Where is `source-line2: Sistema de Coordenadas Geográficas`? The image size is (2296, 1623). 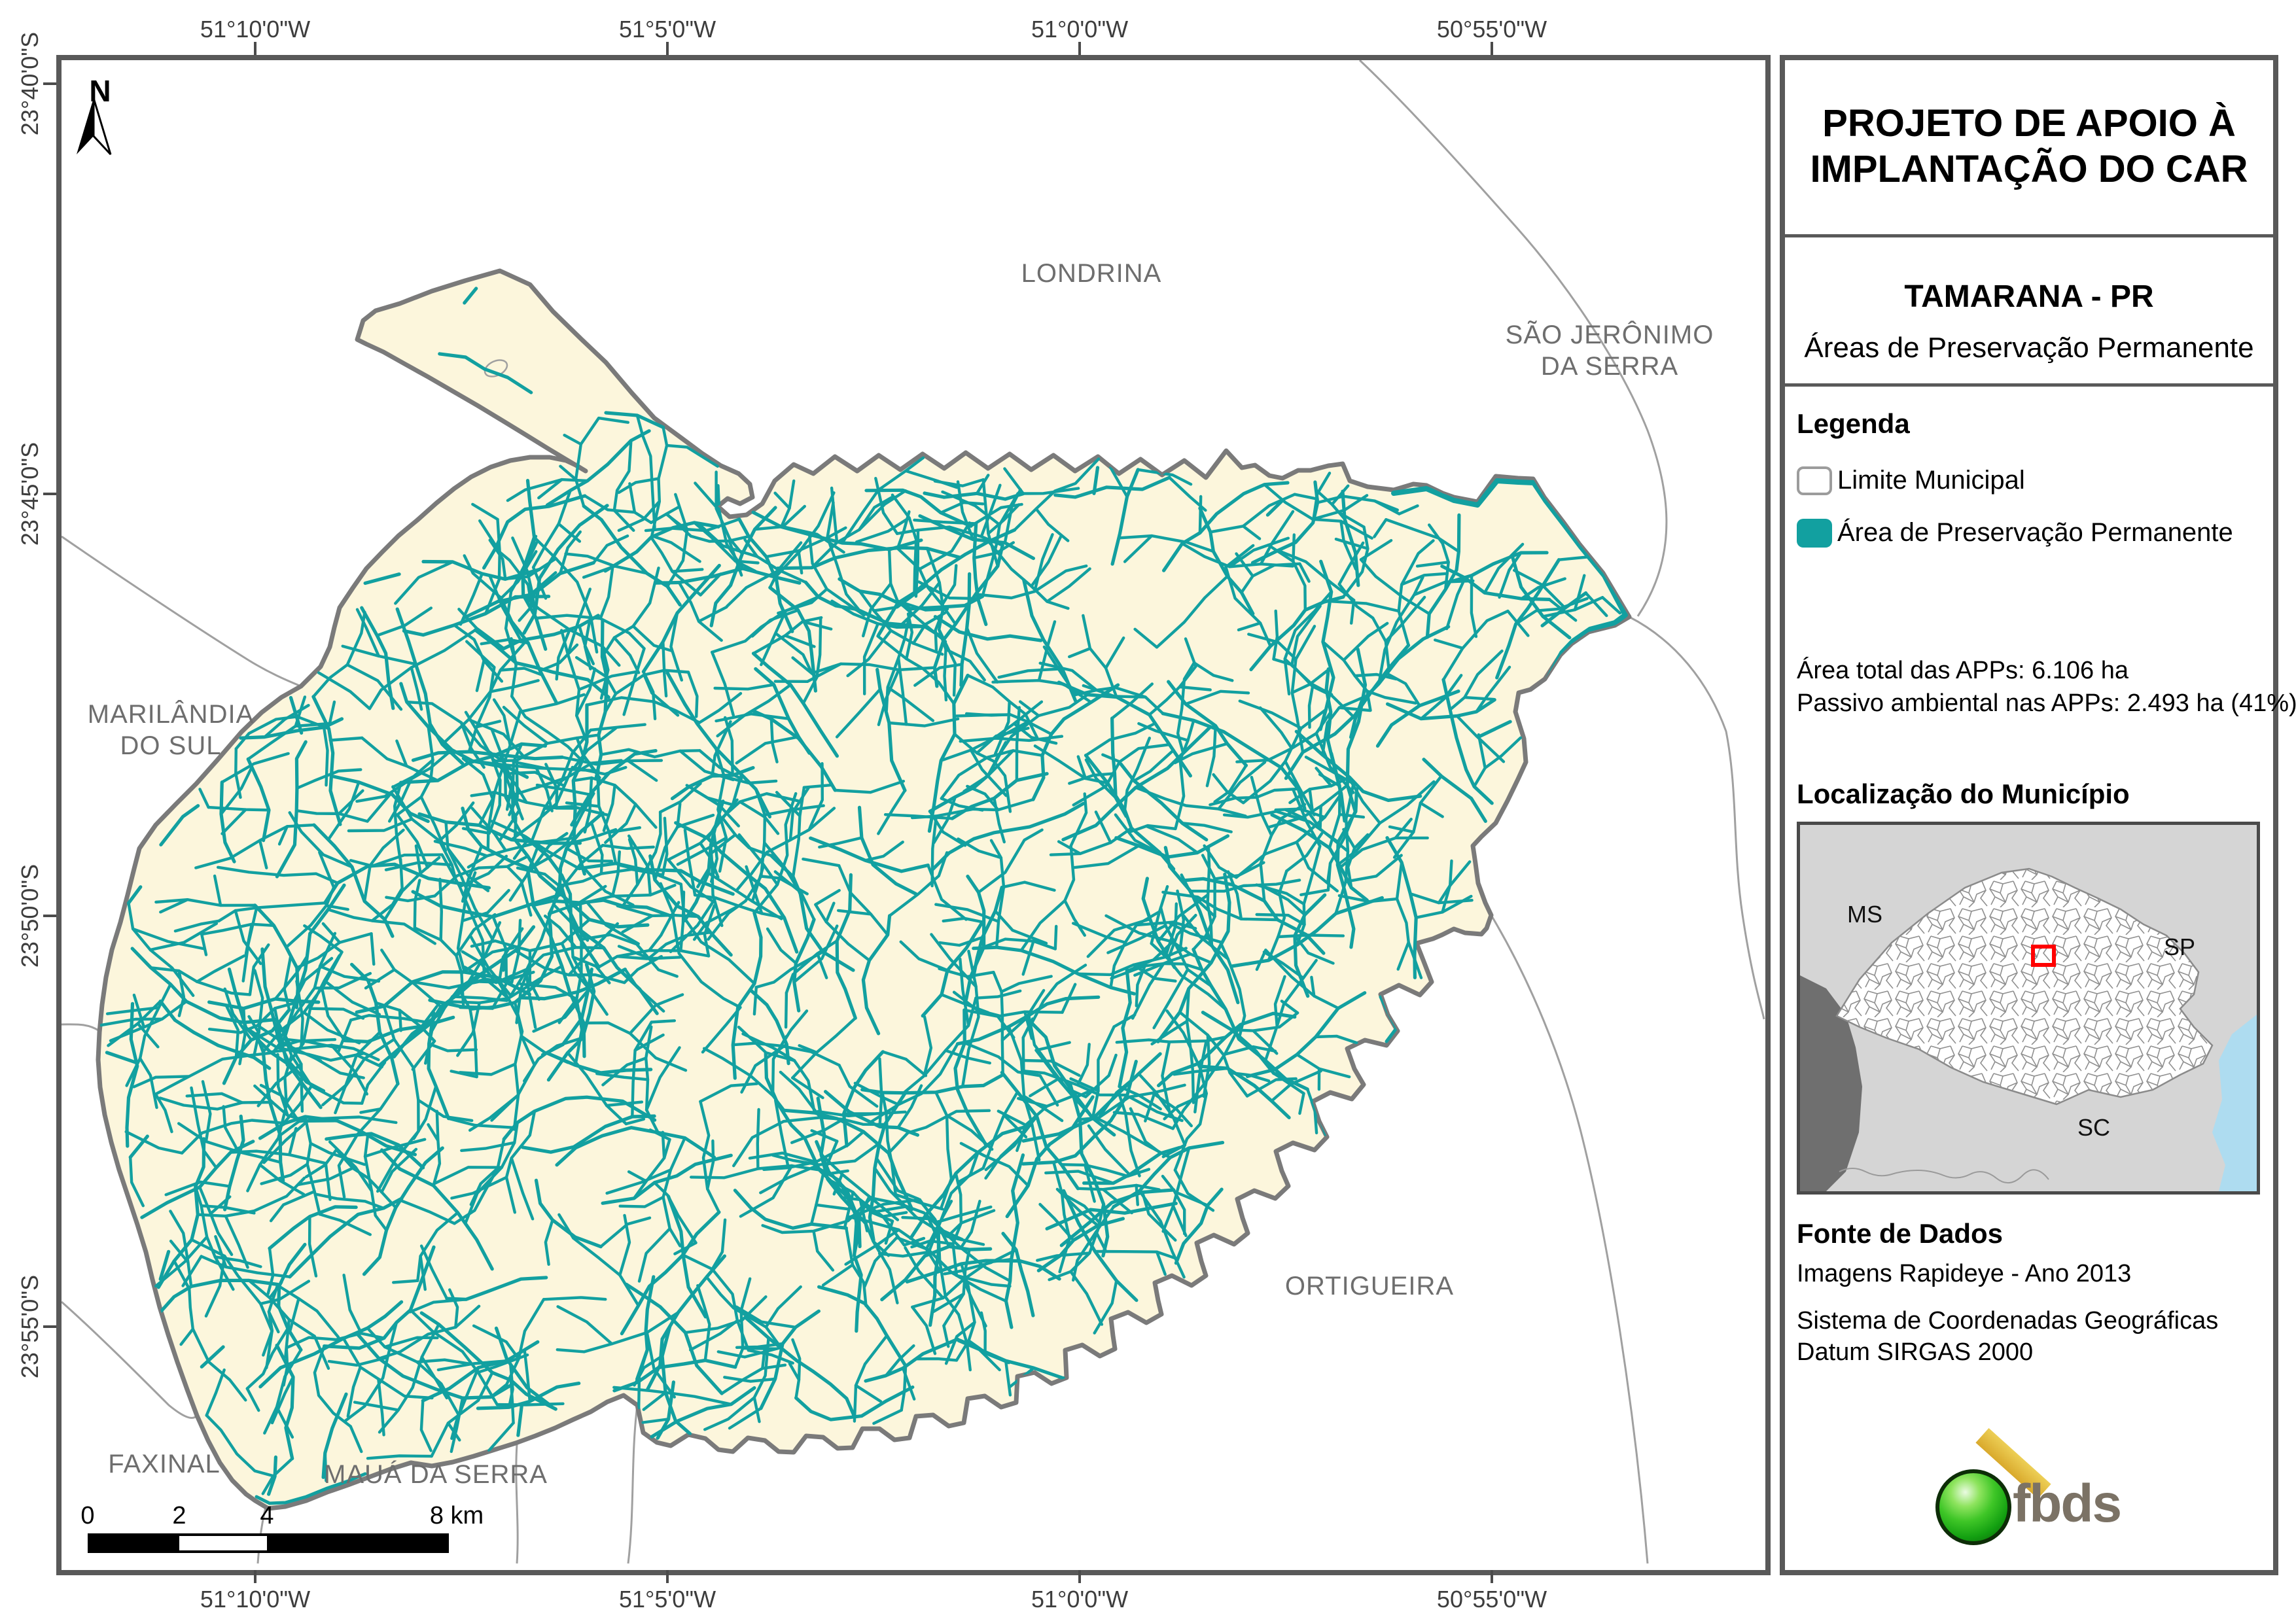 source-line2: Sistema de Coordenadas Geográficas is located at coordinates (2008, 1321).